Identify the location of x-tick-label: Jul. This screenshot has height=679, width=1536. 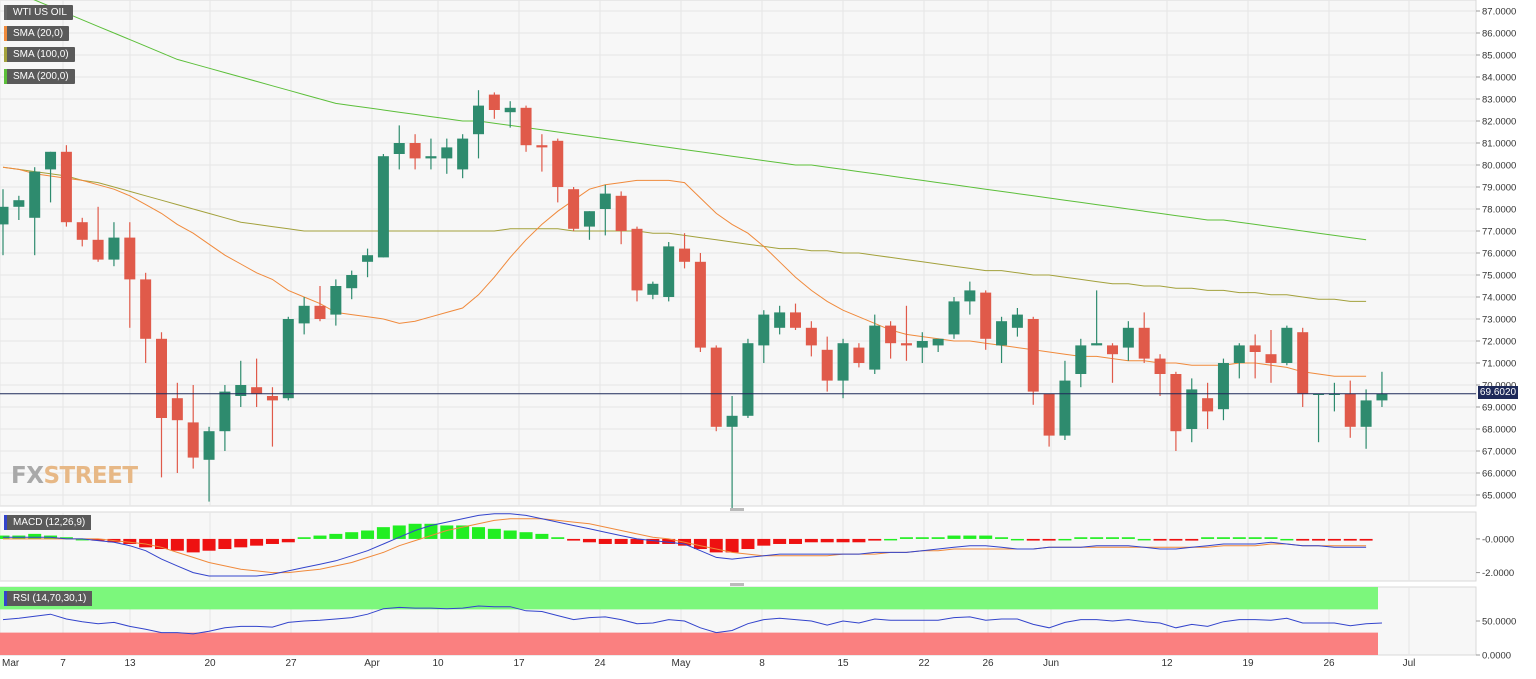
(1409, 663).